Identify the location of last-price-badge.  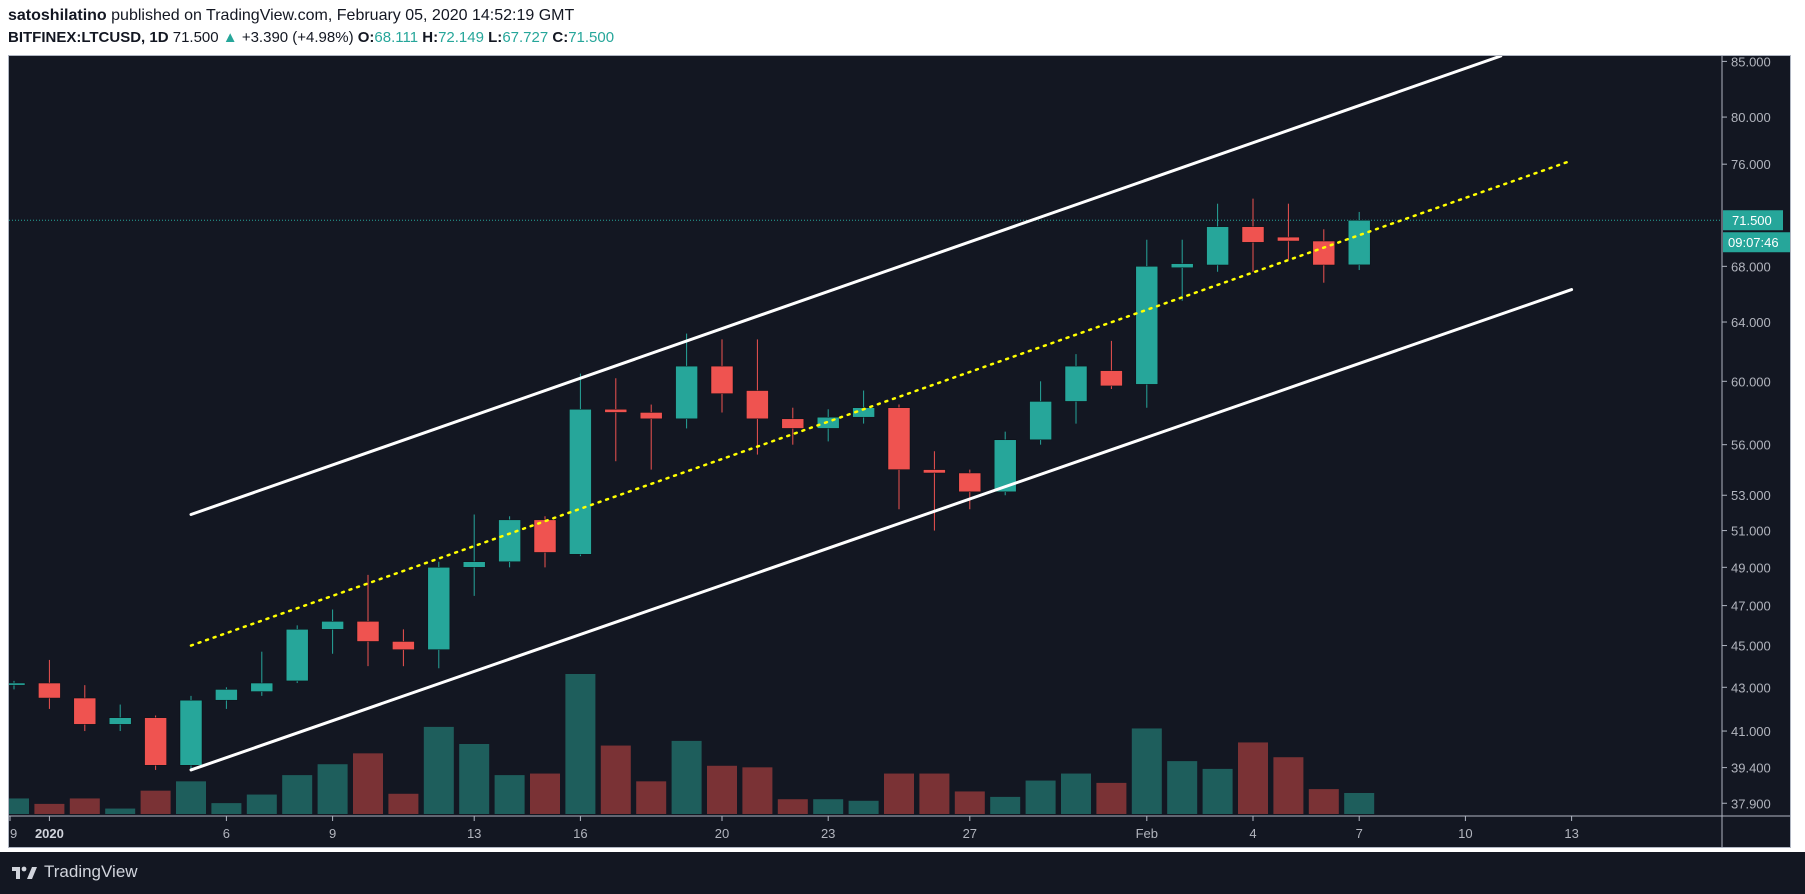
(1753, 220).